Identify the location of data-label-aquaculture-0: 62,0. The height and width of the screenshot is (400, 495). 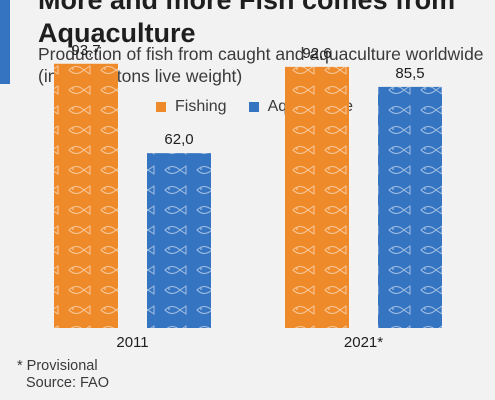
(178, 139).